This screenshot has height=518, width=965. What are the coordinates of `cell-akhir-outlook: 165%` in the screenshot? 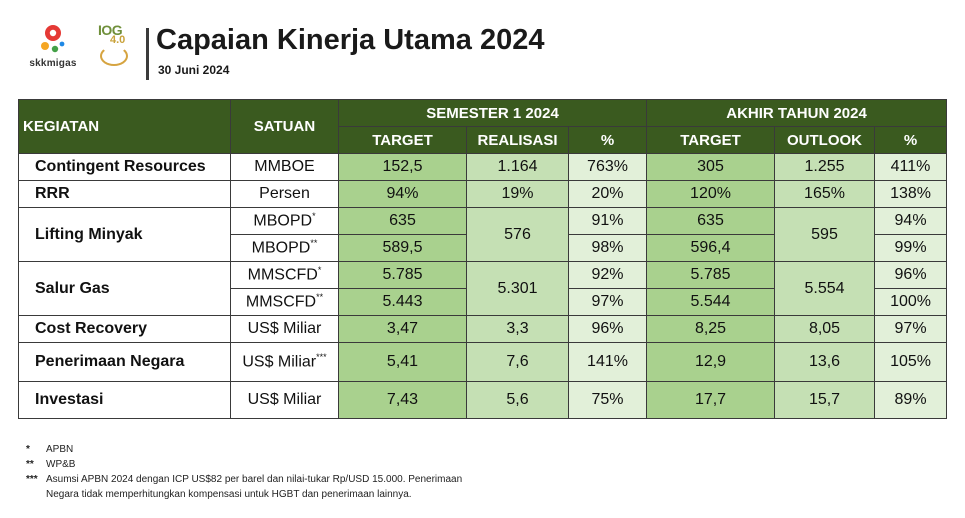 It's located at (825, 194).